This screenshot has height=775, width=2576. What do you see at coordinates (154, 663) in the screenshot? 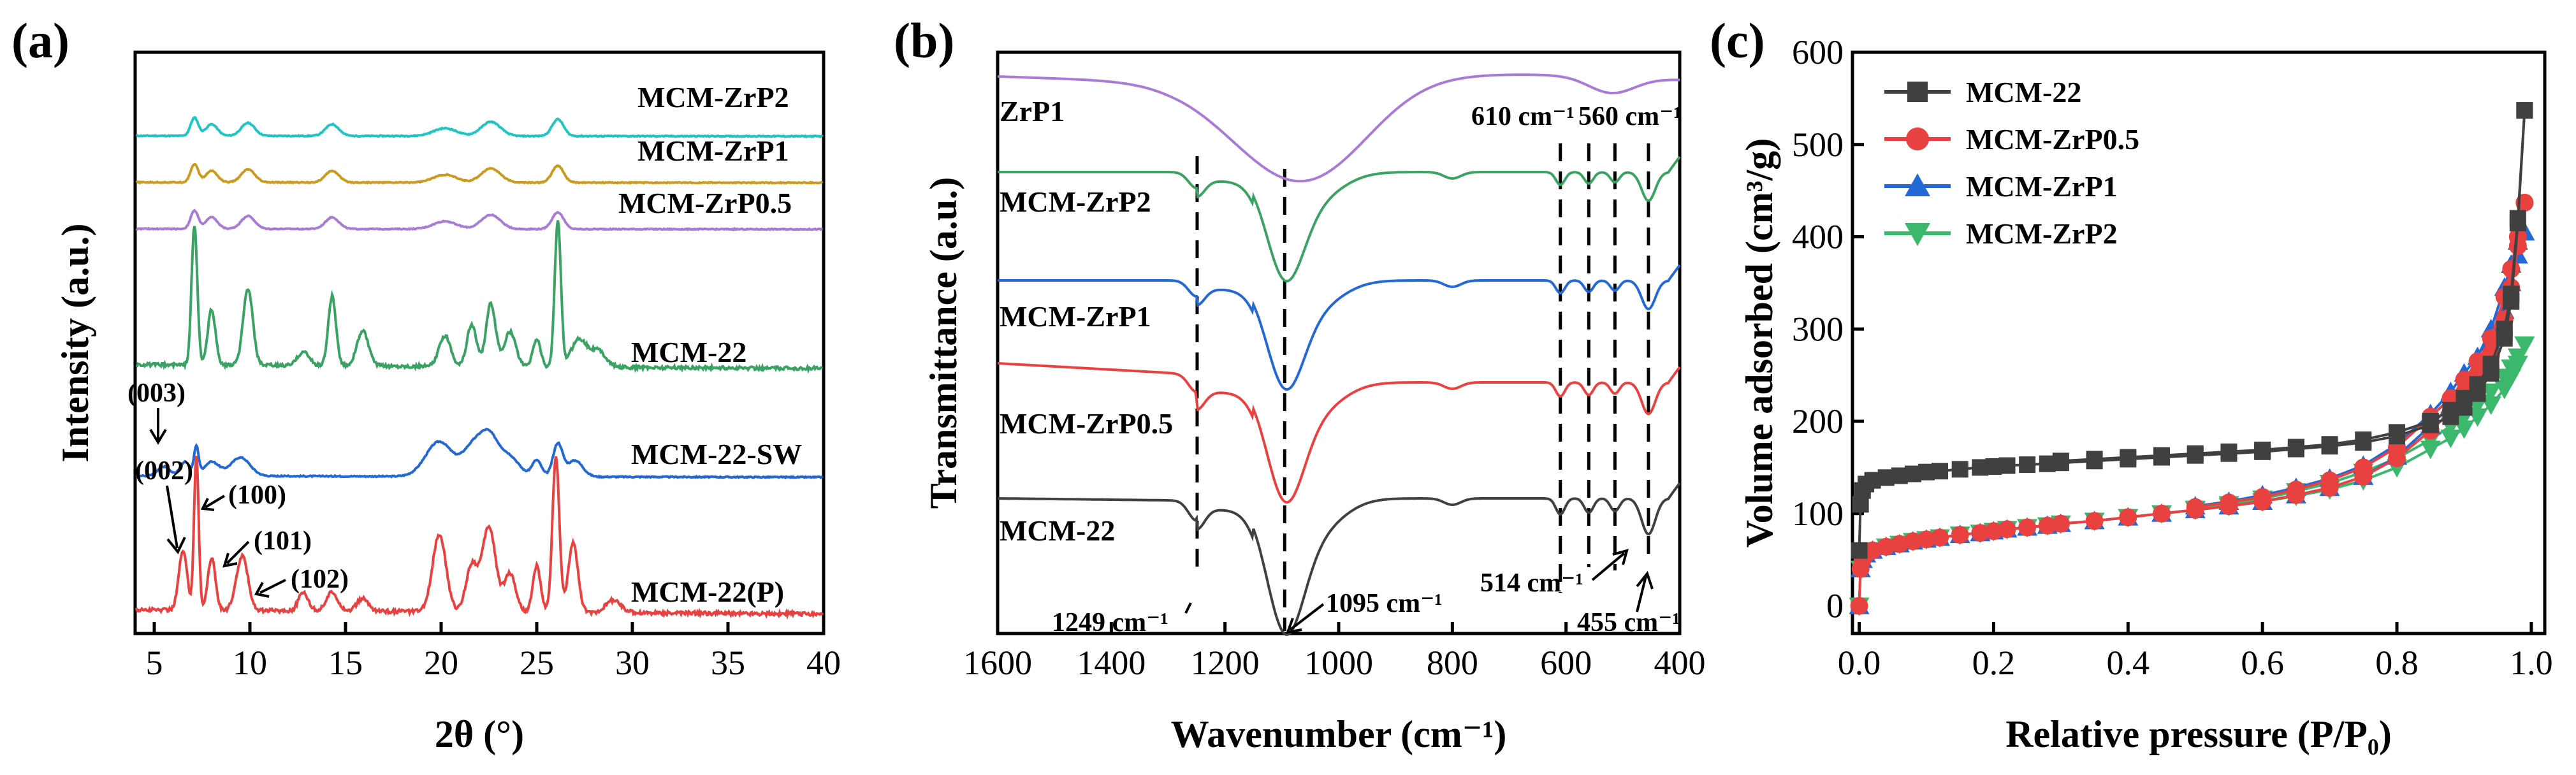
I see `a-x-tick-label: 5` at bounding box center [154, 663].